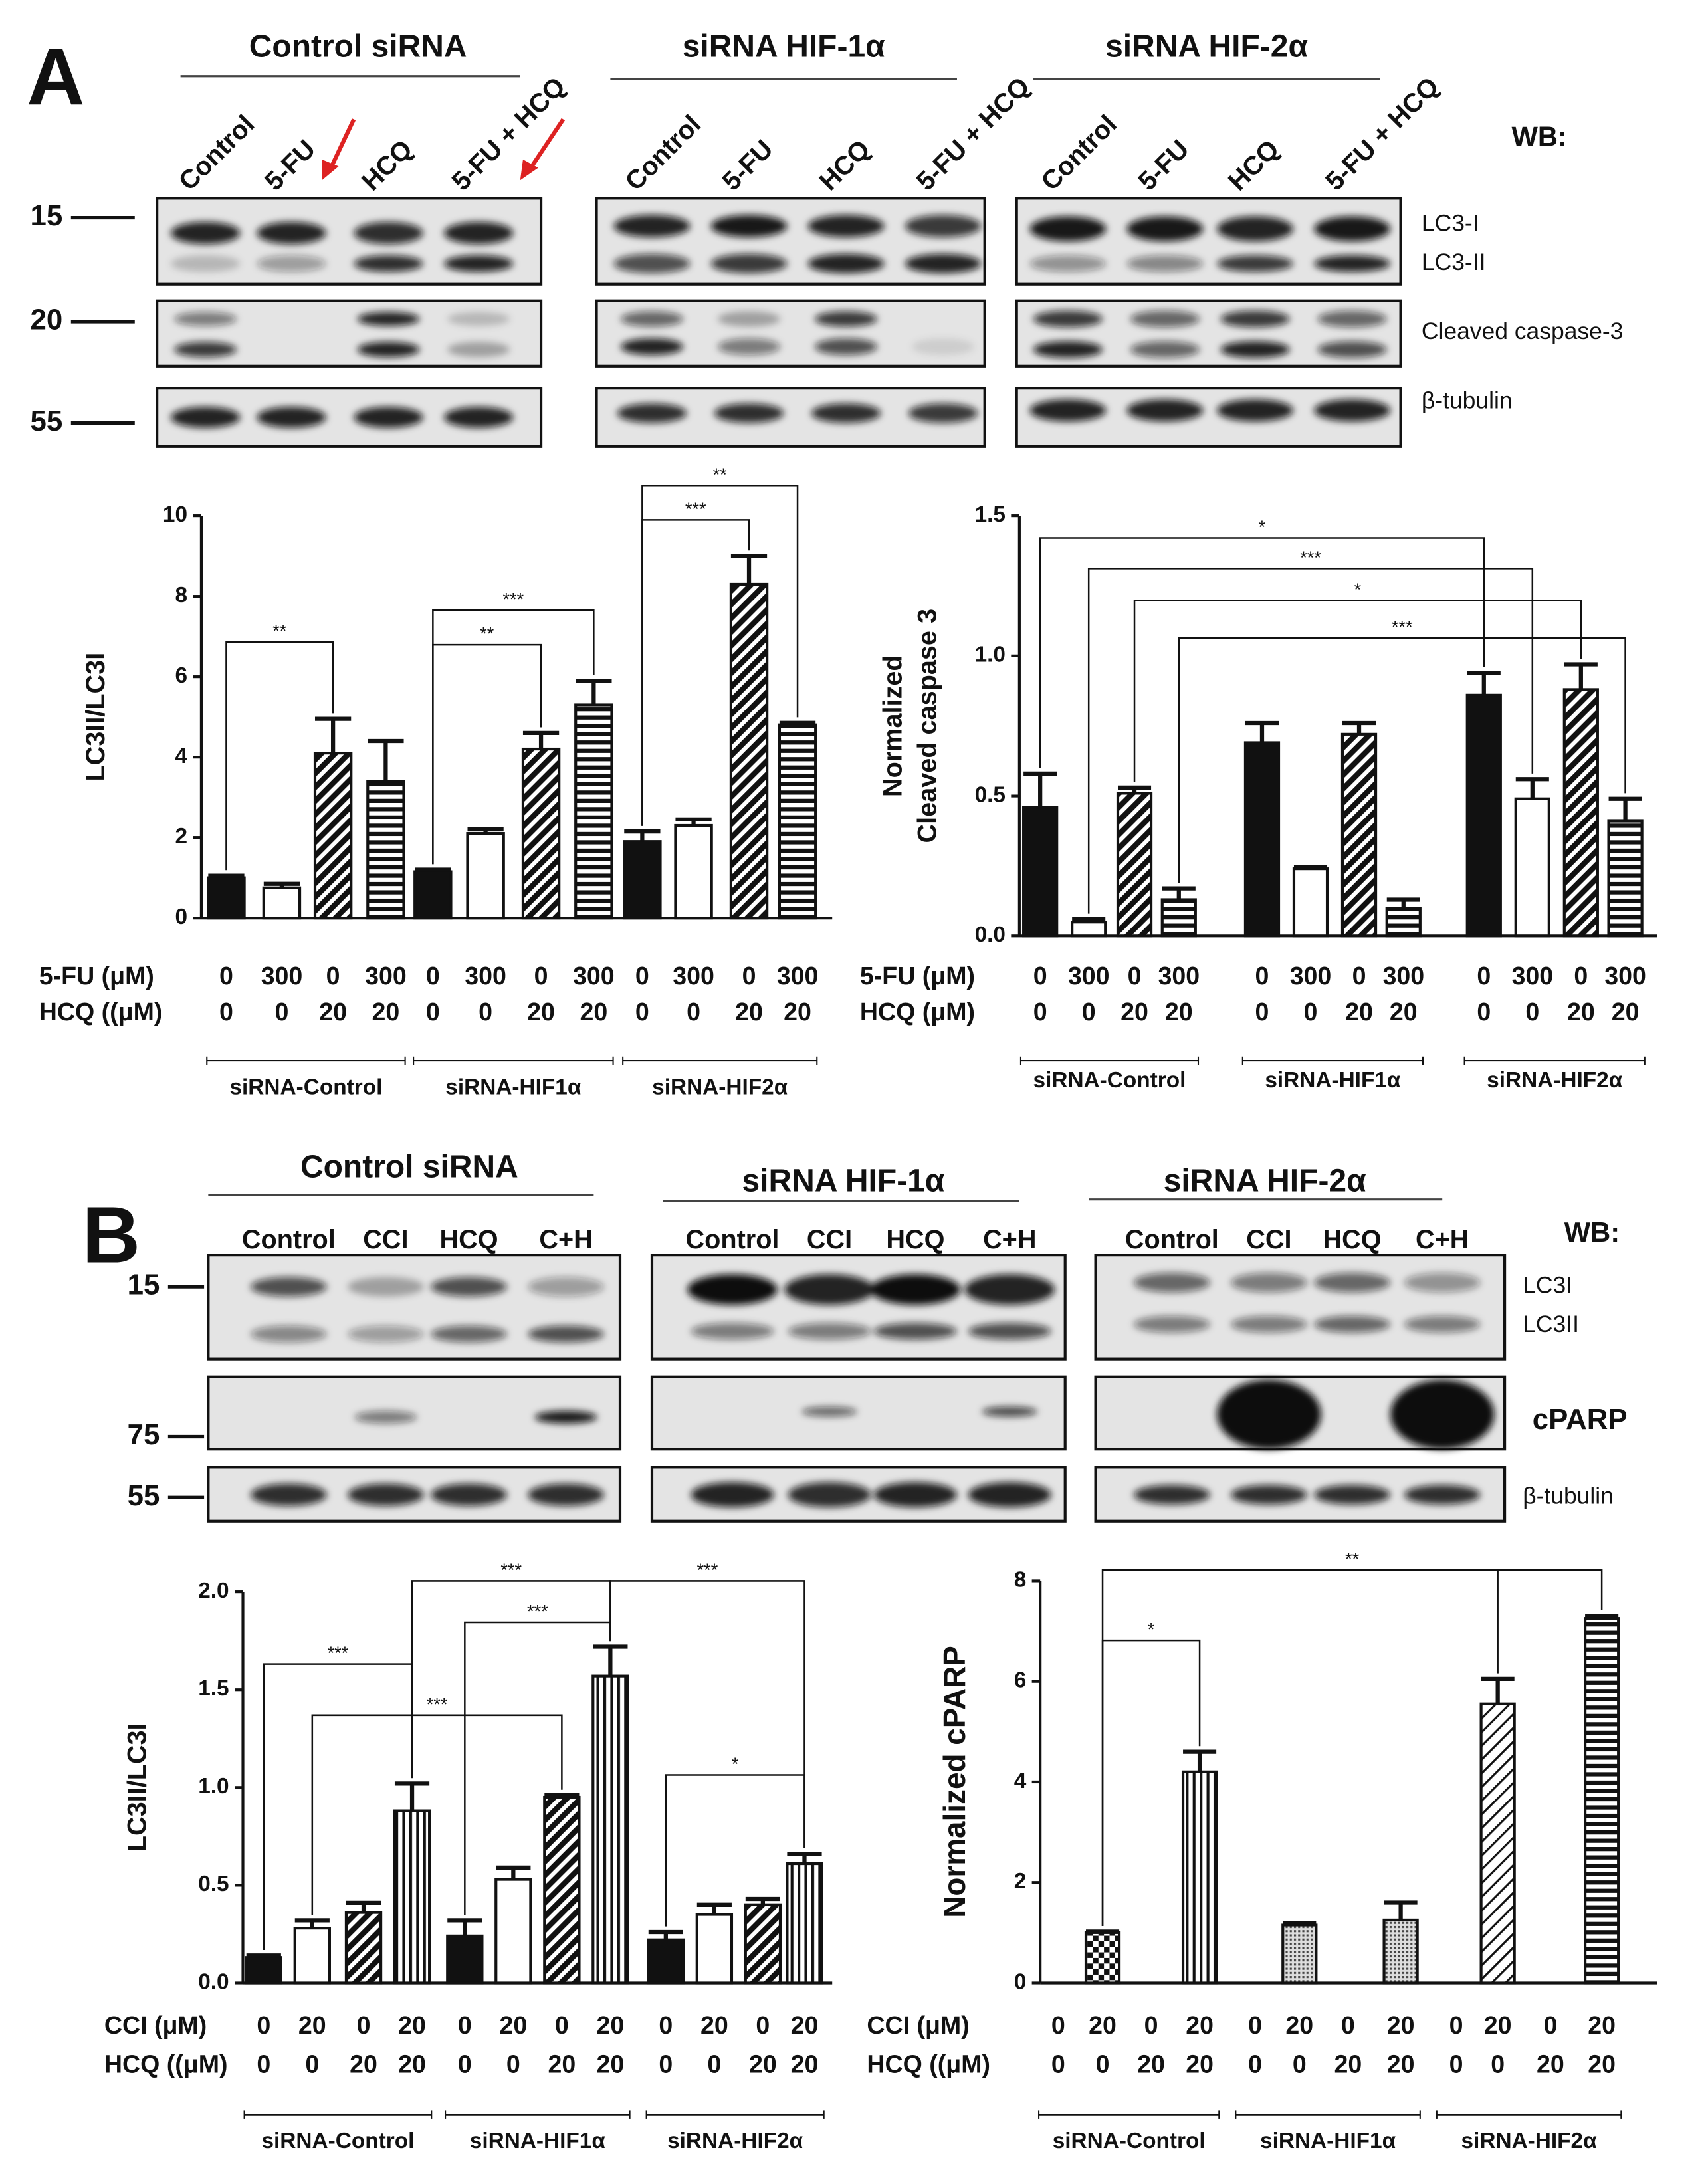 Image resolution: width=1706 pixels, height=2184 pixels. Describe the element at coordinates (1206, 46) in the screenshot. I see `group-header: siRNA HIF-2α` at that location.